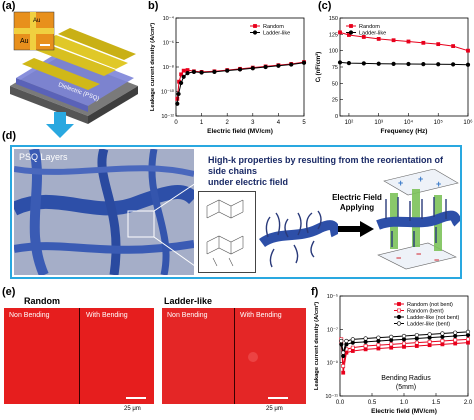  Describe the element at coordinates (278, 398) in the screenshot. I see `scale-bar` at that location.